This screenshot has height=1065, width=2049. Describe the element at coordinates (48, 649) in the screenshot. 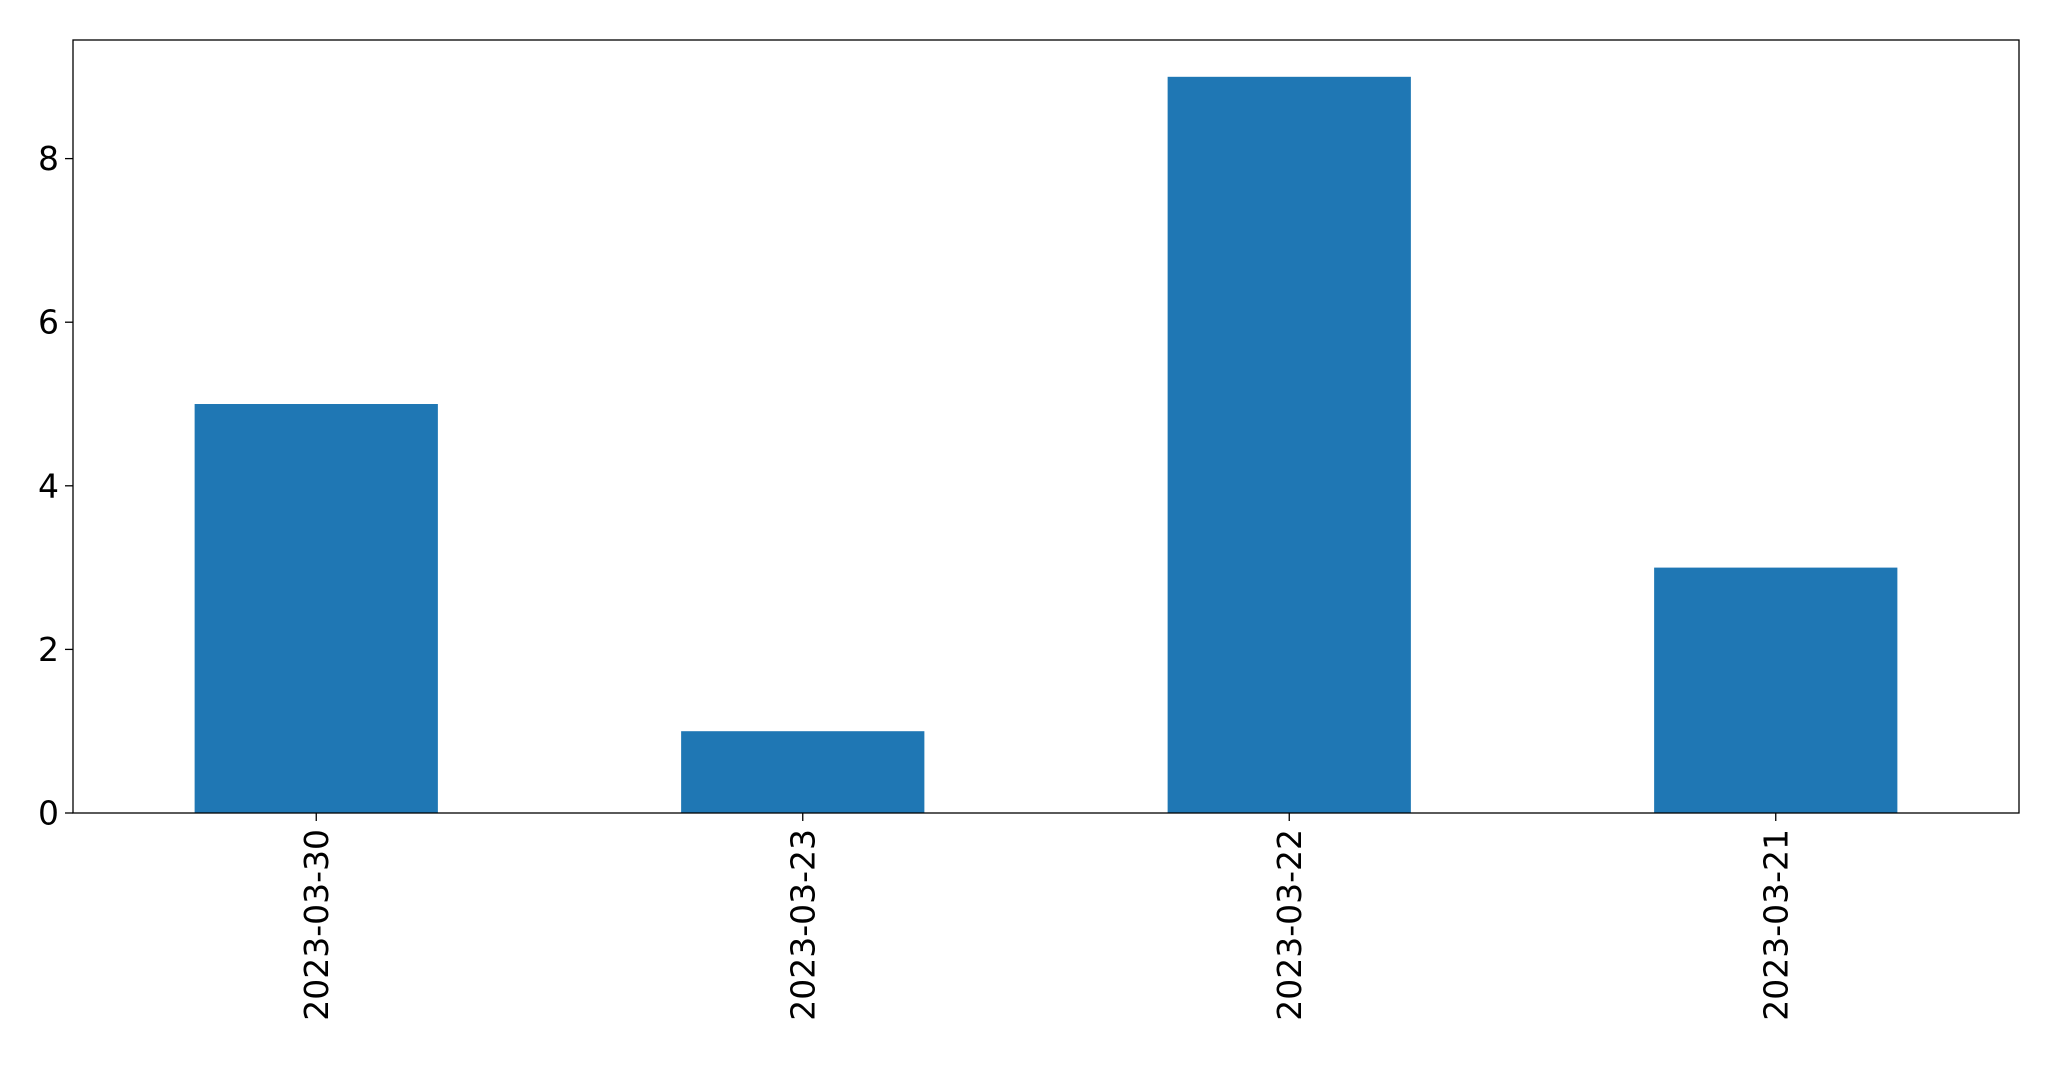

I see `y-tick-label: 2` at that location.